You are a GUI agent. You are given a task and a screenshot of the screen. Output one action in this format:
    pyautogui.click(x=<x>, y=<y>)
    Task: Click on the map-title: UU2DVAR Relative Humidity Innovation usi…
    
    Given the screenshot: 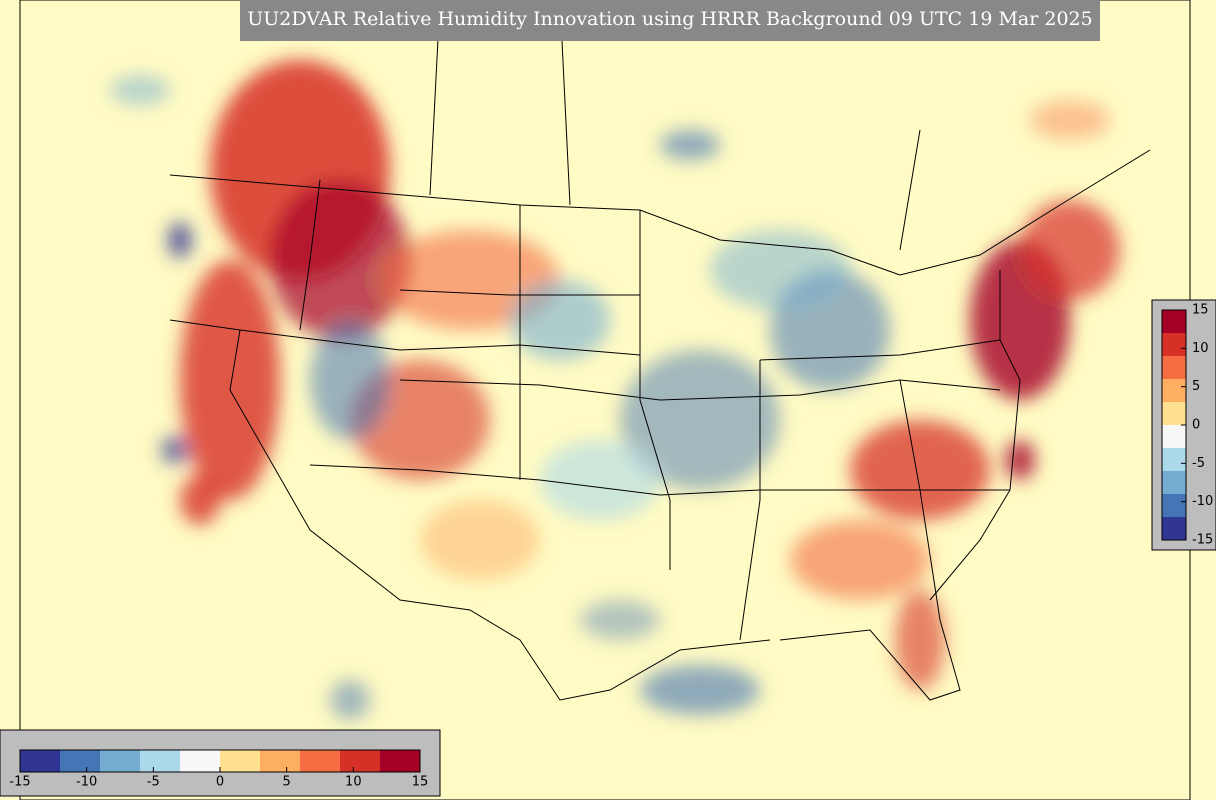 What is the action you would take?
    pyautogui.click(x=669, y=19)
    